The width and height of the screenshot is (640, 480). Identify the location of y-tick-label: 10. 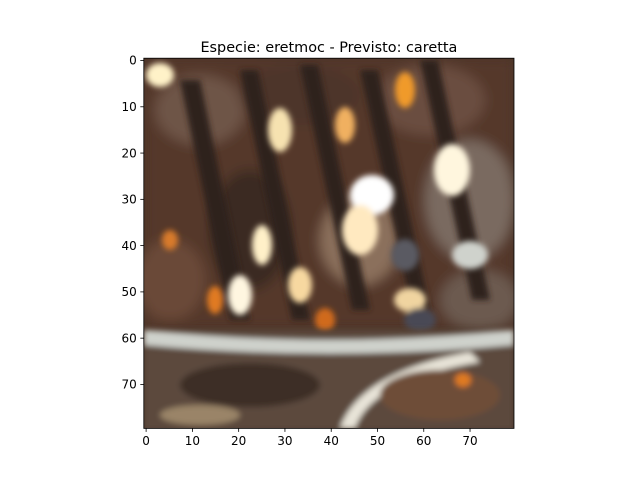
(129, 107).